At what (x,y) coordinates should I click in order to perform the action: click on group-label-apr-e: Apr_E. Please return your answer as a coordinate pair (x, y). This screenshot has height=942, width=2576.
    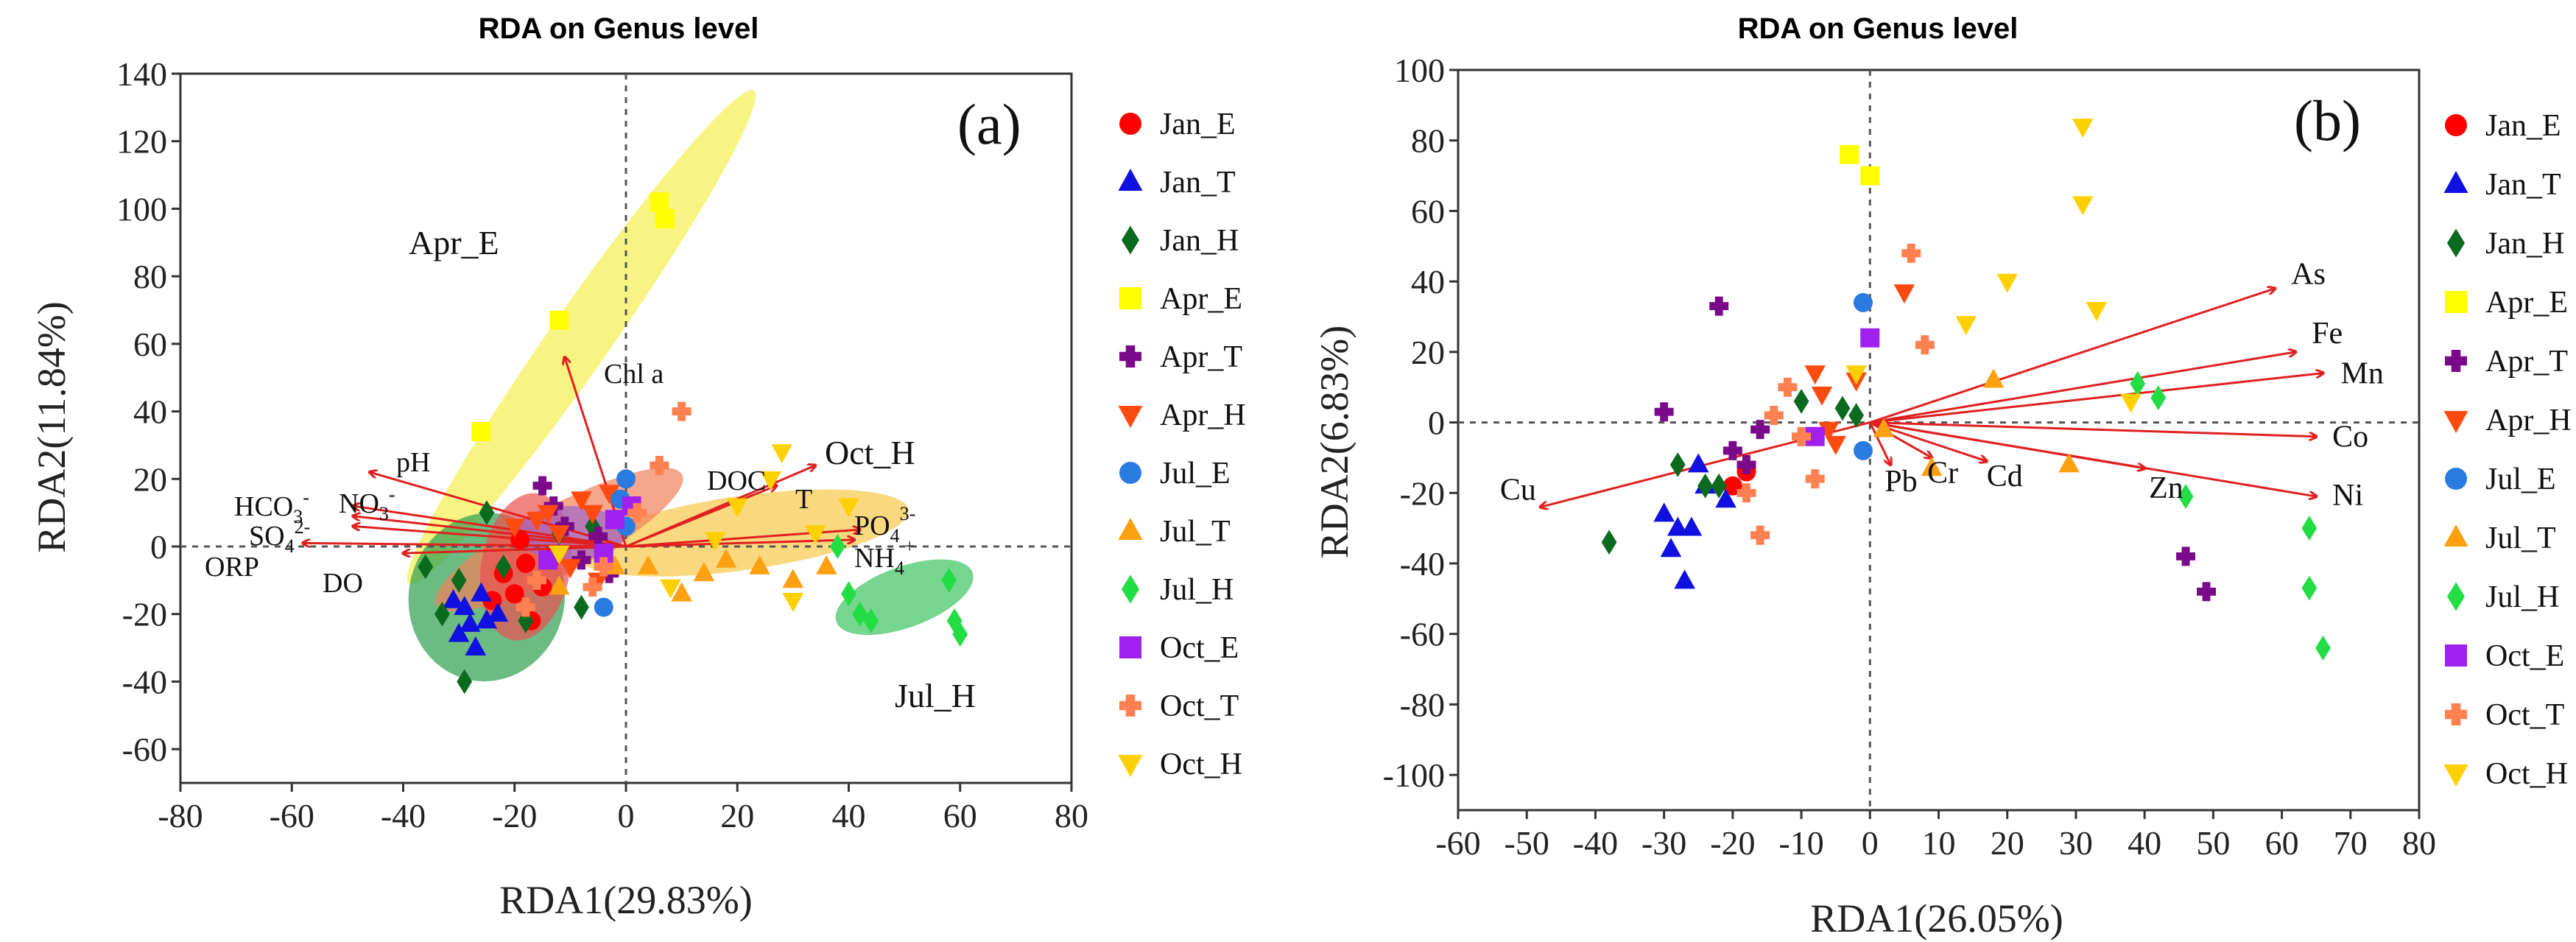
    Looking at the image, I should click on (454, 242).